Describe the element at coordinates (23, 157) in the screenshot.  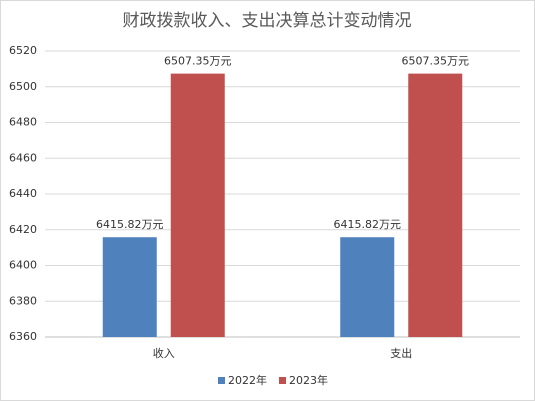
I see `y-tick-label: 6460` at that location.